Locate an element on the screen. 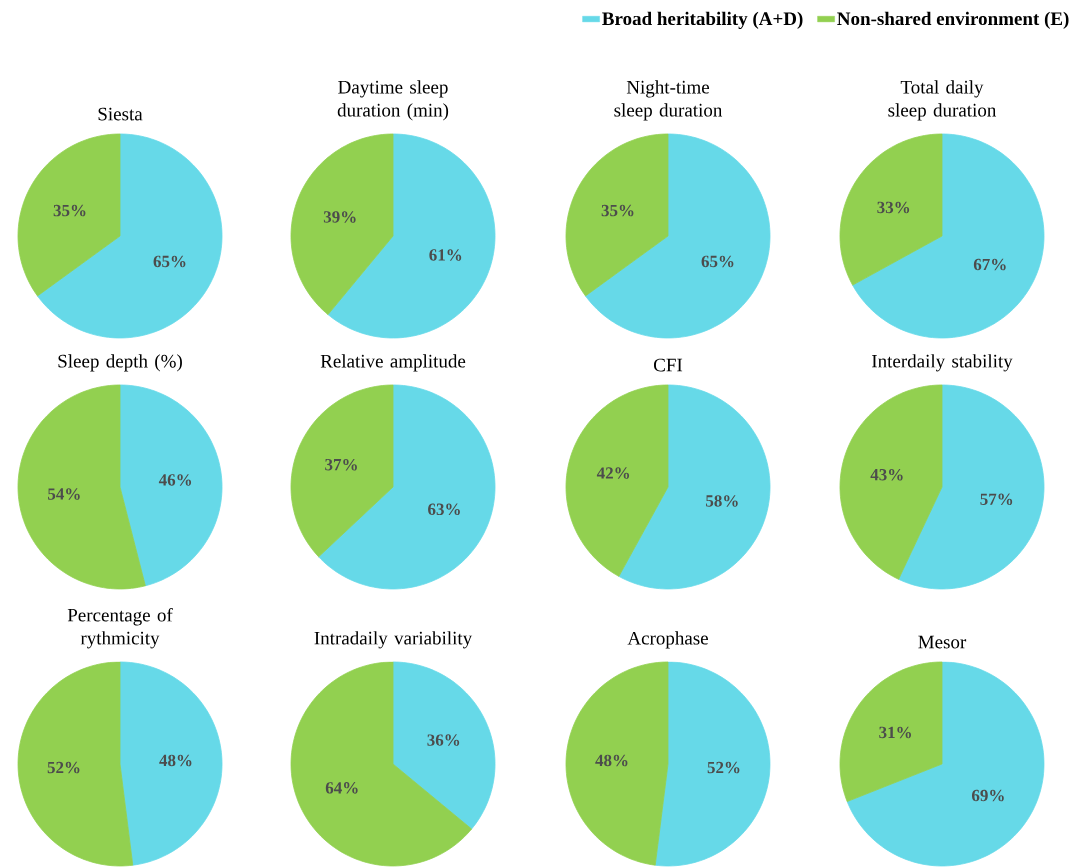 Image resolution: width=1079 pixels, height=867 pixels. data-label: 61% is located at coordinates (445, 255).